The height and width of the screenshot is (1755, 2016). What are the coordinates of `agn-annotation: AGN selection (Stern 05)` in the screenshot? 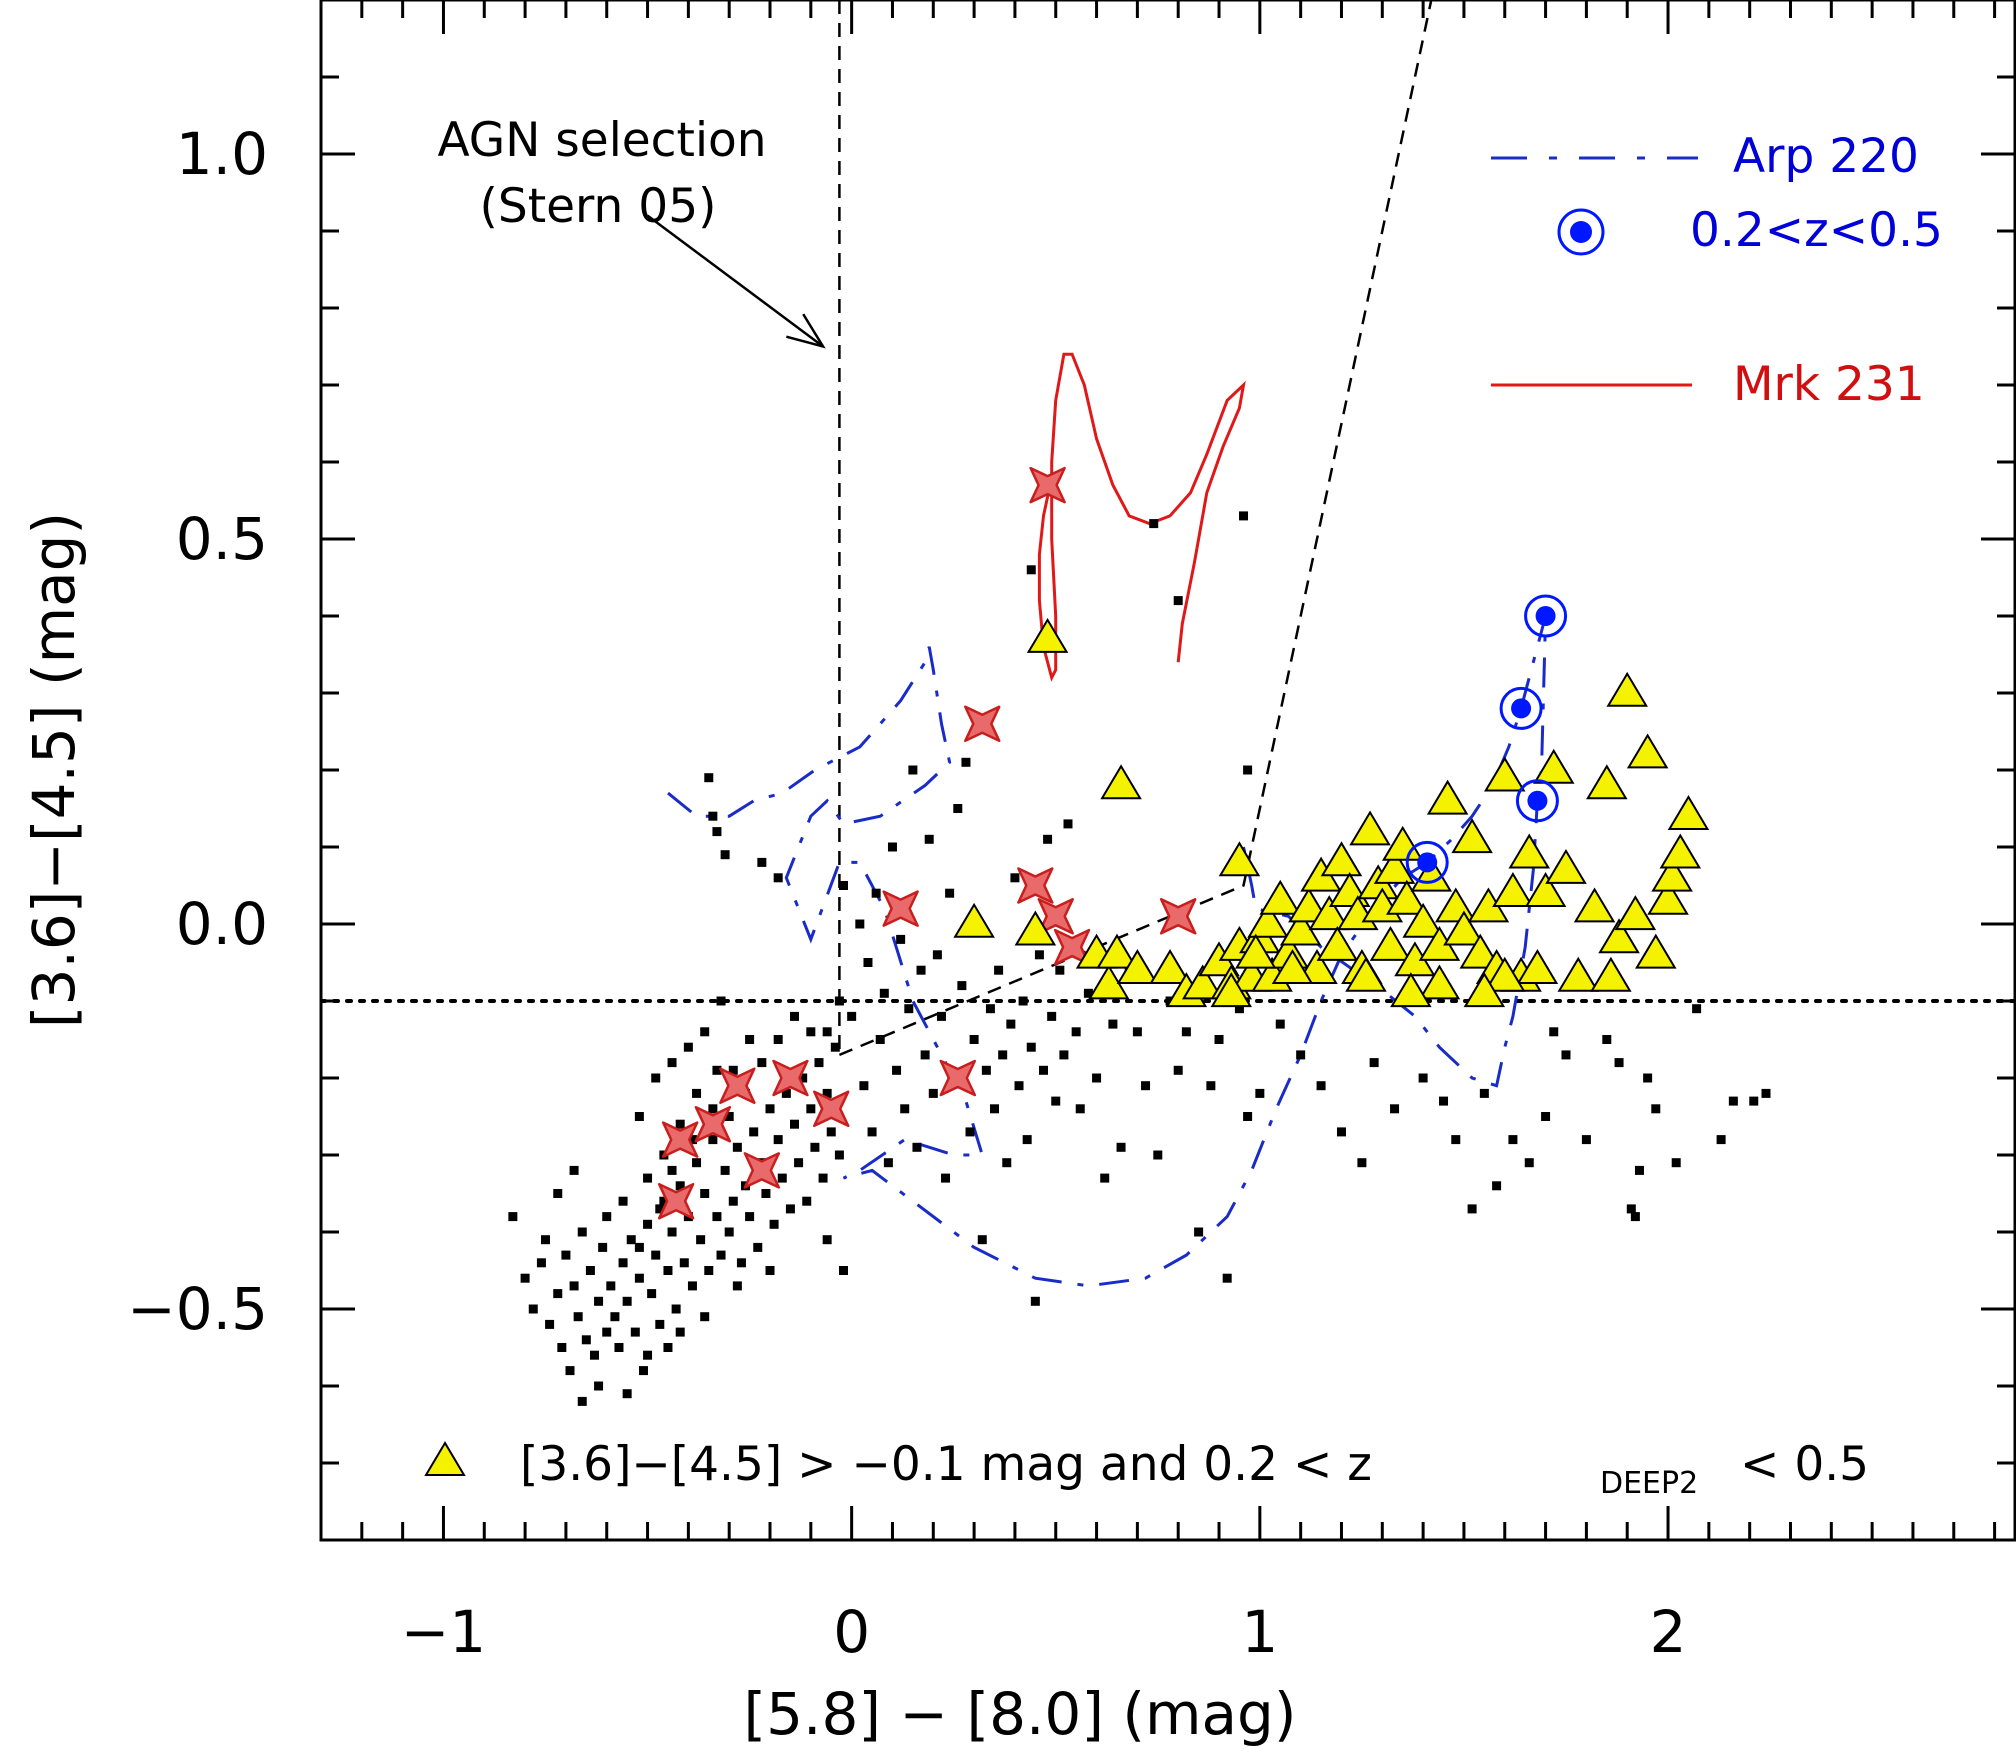 It's located at (630, 230).